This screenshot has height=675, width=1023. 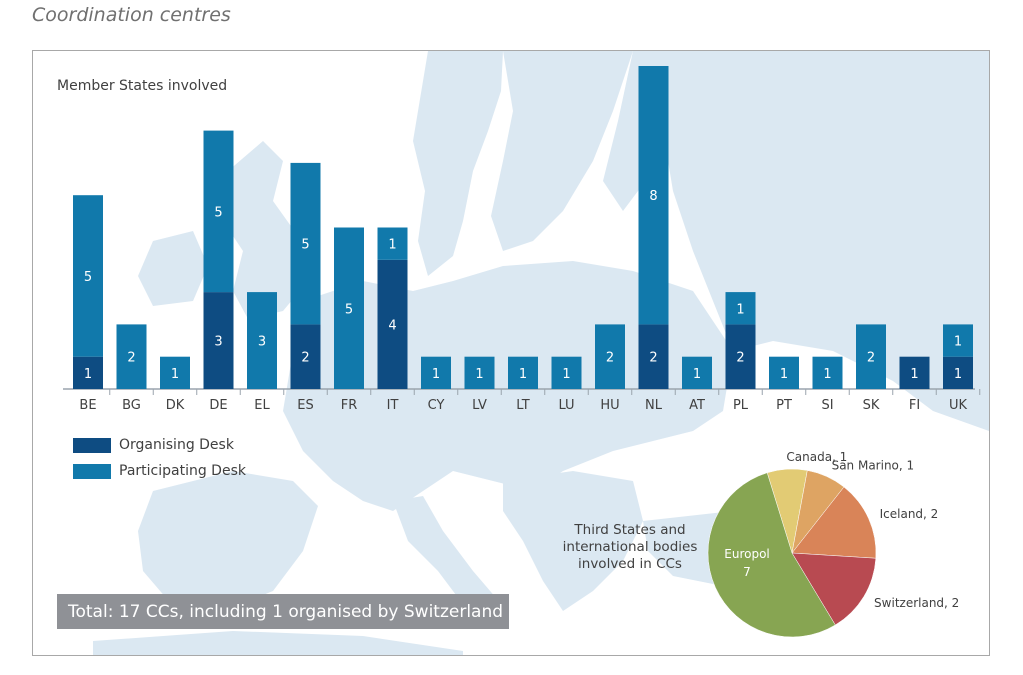 What do you see at coordinates (175, 405) in the screenshot?
I see `x-tick-label: DK` at bounding box center [175, 405].